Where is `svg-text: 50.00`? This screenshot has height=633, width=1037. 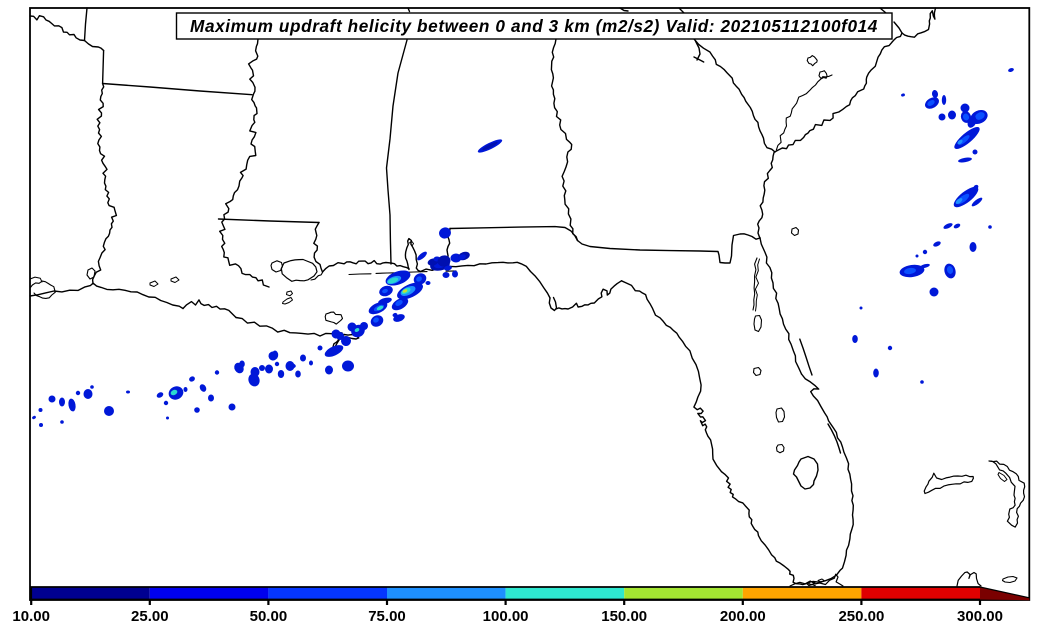 svg-text: 50.00 is located at coordinates (269, 616).